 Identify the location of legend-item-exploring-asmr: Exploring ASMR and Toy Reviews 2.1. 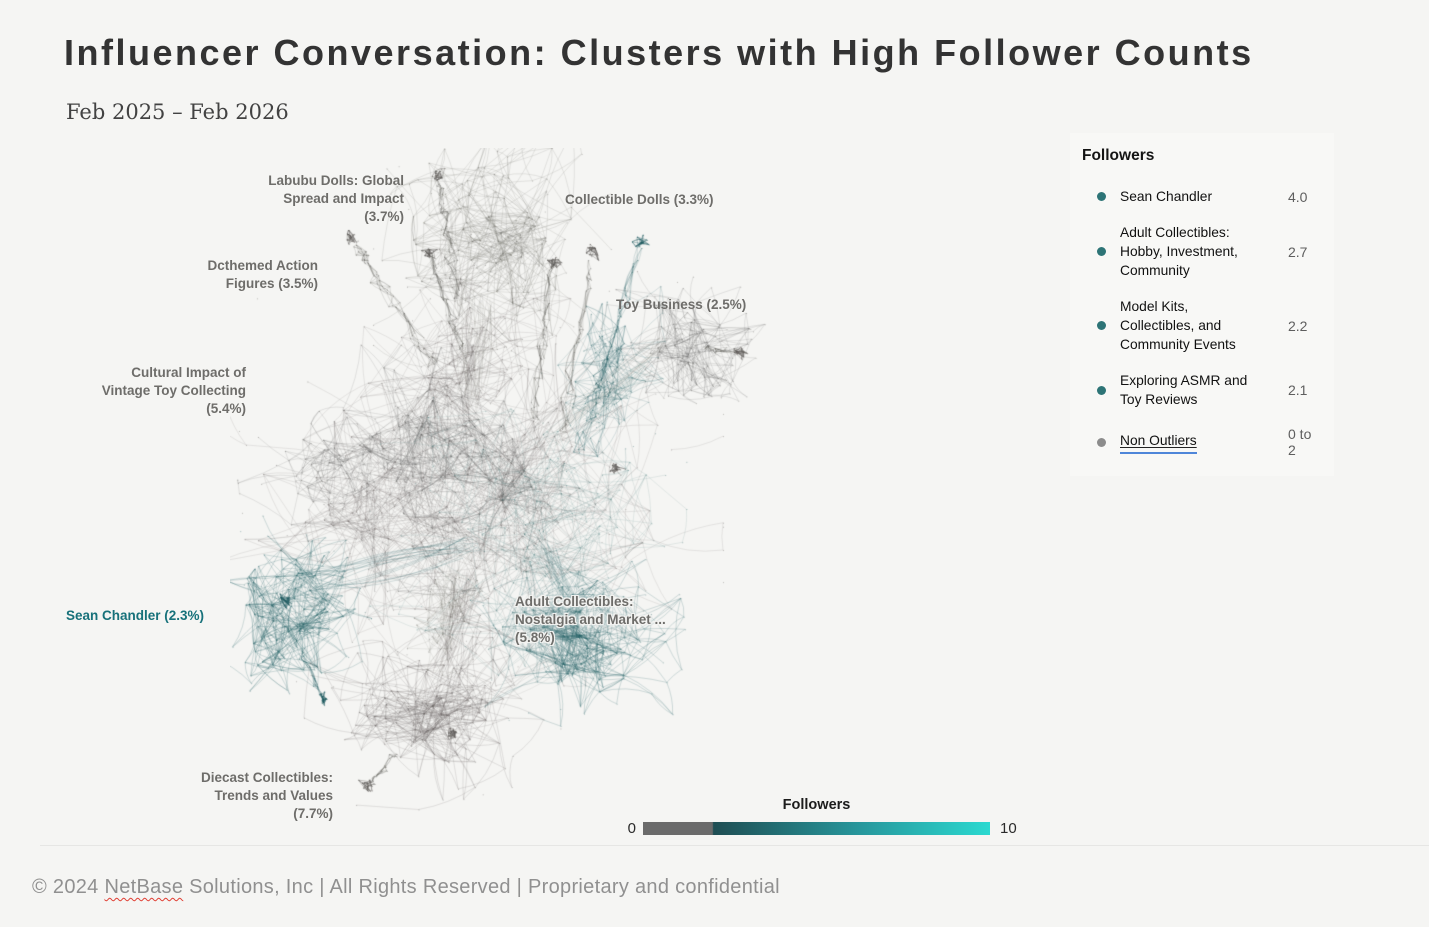
(1202, 390).